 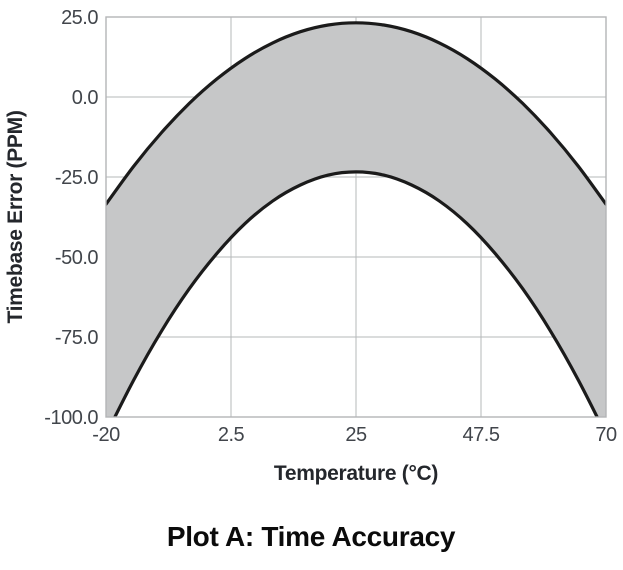 I want to click on y-tick-label: 0.0, so click(x=85, y=98).